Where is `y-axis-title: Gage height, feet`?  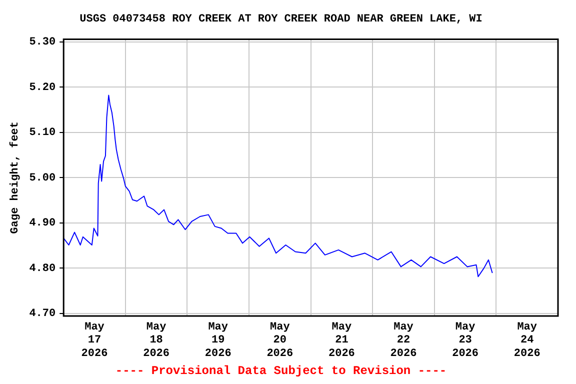 y-axis-title: Gage height, feet is located at coordinates (15, 177).